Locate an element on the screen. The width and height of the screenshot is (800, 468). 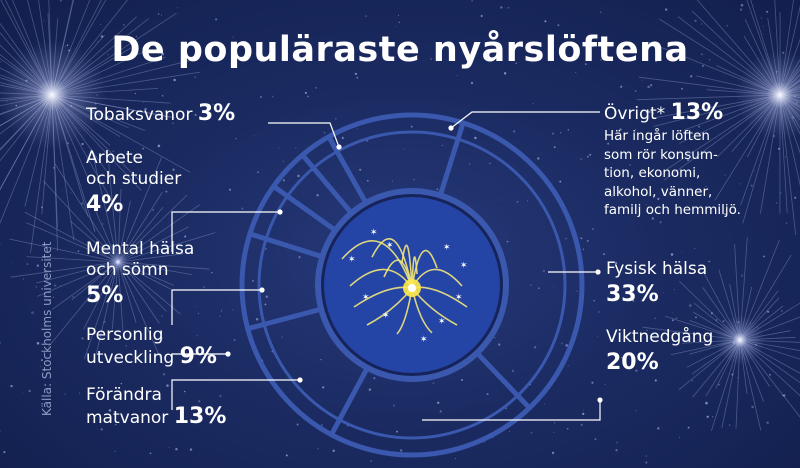
firework-glow is located at coordinates (53, 95).